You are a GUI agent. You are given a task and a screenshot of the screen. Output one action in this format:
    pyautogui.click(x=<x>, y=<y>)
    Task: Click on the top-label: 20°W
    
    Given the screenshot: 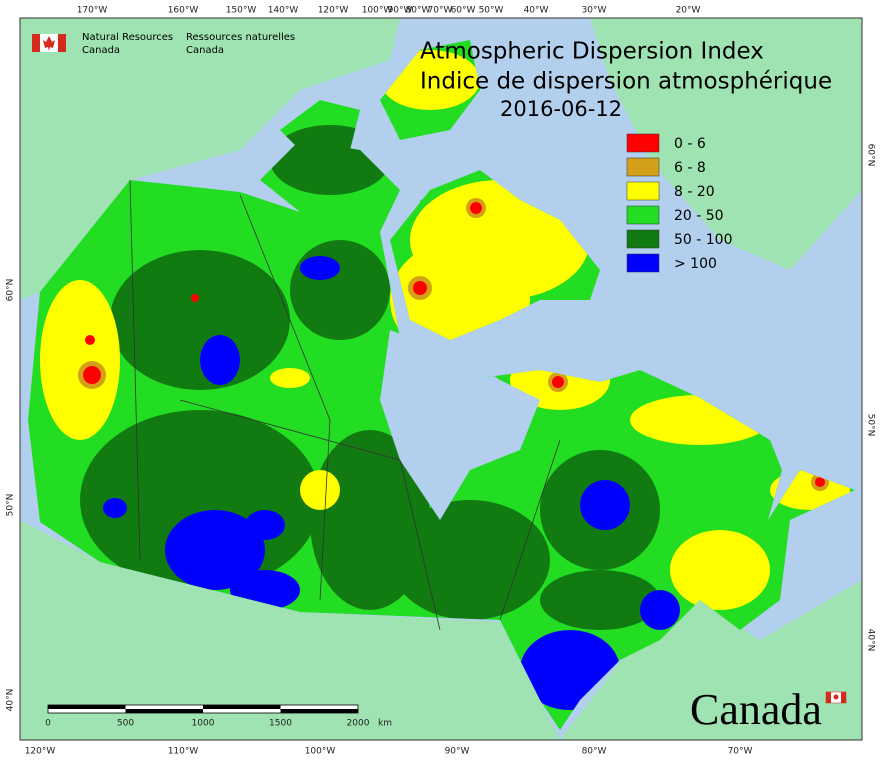 What is the action you would take?
    pyautogui.click(x=688, y=11)
    